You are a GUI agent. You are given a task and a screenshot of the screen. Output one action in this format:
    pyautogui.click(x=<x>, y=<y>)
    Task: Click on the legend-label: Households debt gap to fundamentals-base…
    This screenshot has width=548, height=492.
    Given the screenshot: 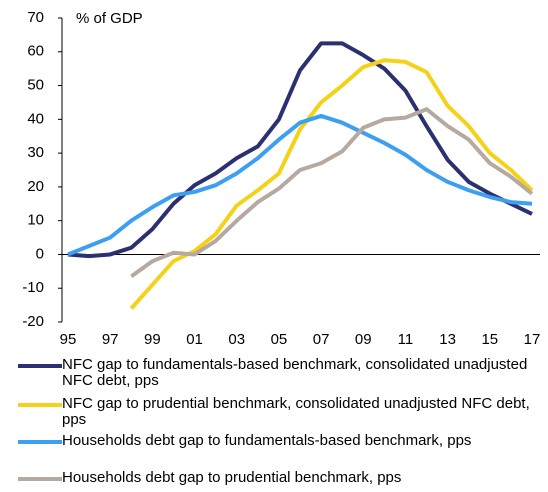 What is the action you would take?
    pyautogui.click(x=267, y=440)
    